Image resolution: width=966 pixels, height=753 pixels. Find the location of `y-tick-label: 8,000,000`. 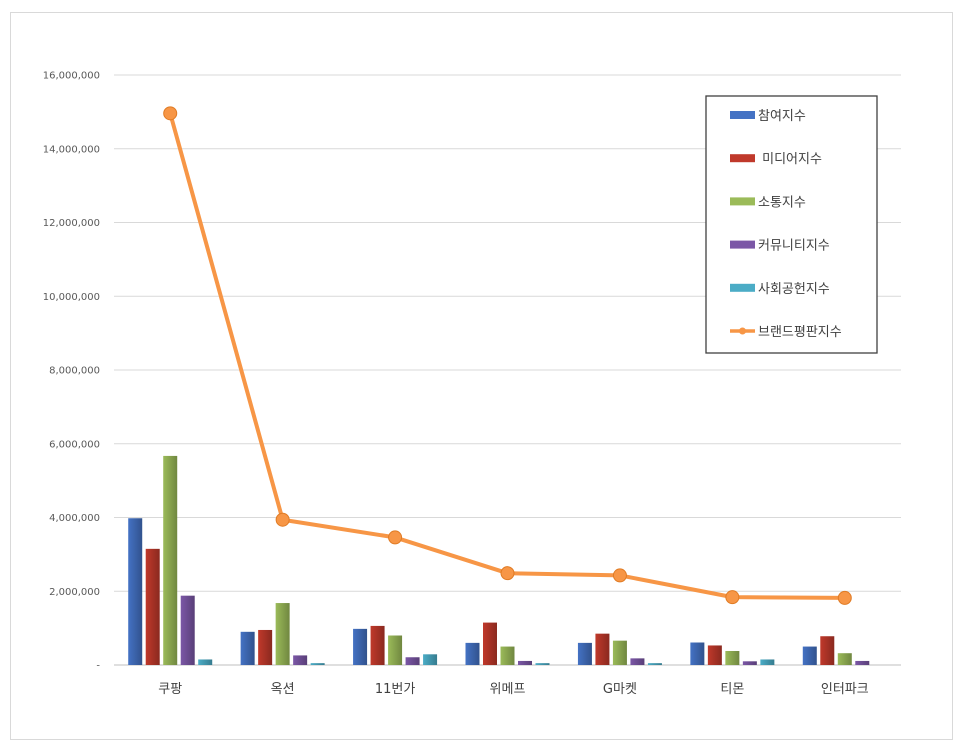

y-tick-label: 8,000,000 is located at coordinates (74, 371).